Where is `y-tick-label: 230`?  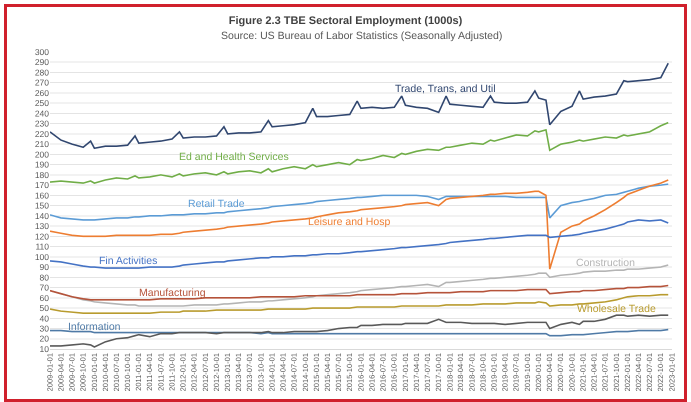
y-tick-label: 230 is located at coordinates (42, 123).